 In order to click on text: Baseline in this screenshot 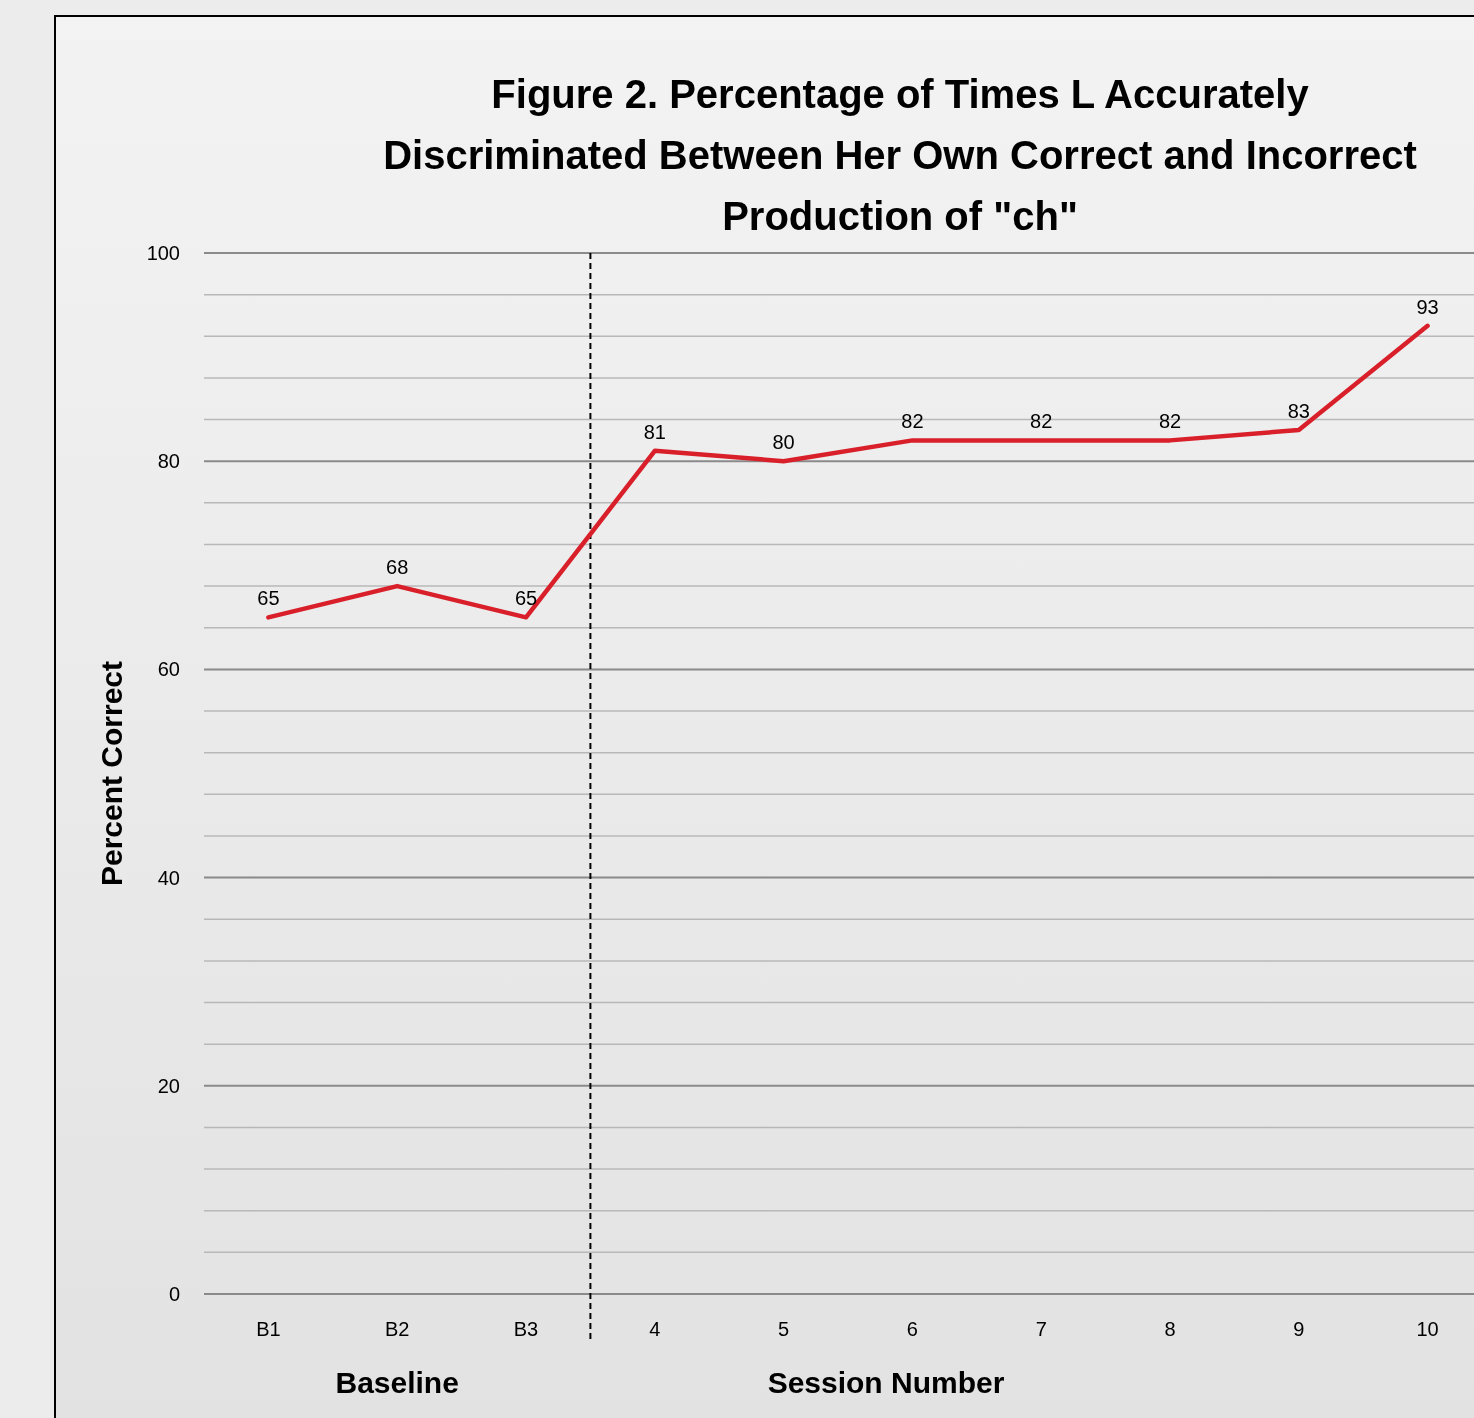, I will do `click(397, 1382)`.